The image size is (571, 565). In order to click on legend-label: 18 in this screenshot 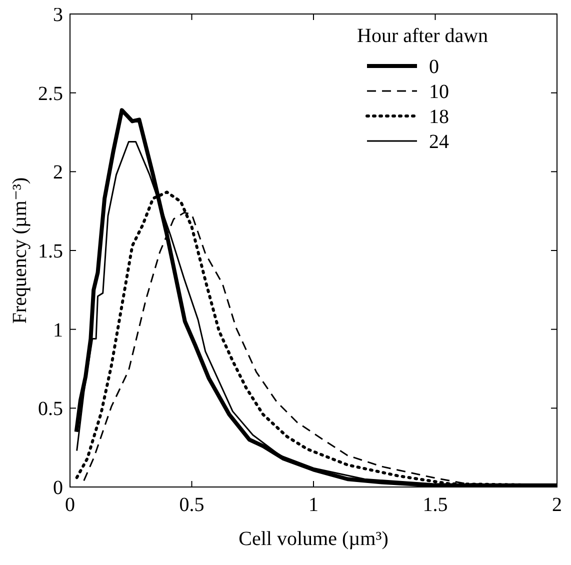, I will do `click(439, 117)`.